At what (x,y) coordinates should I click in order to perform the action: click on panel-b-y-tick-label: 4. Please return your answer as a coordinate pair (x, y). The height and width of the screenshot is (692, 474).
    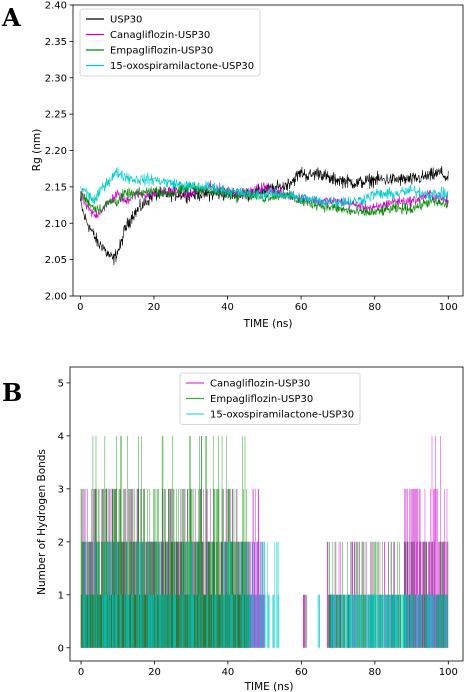
    Looking at the image, I should click on (61, 436).